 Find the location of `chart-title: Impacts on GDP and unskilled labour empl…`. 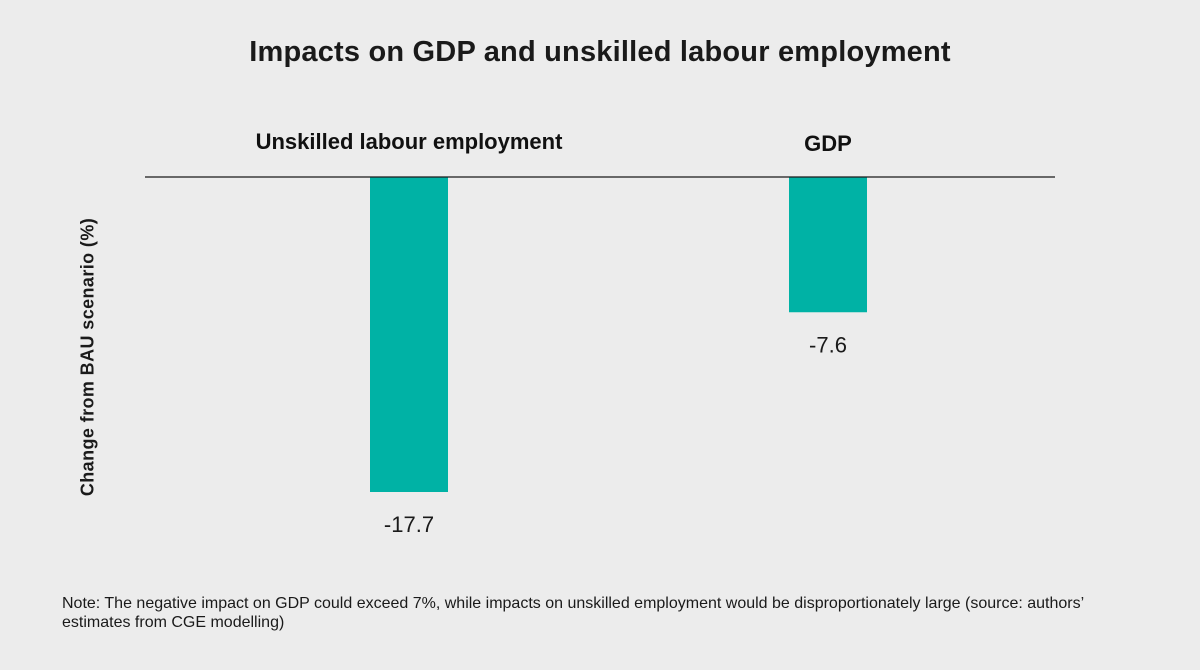

chart-title: Impacts on GDP and unskilled labour empl… is located at coordinates (600, 52).